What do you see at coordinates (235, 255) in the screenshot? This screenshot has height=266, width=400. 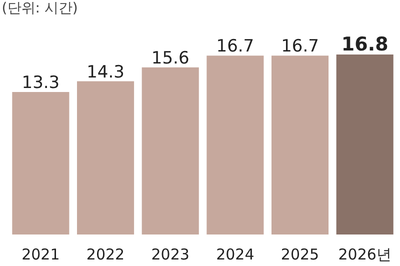 I see `x-tick-label: 2024` at bounding box center [235, 255].